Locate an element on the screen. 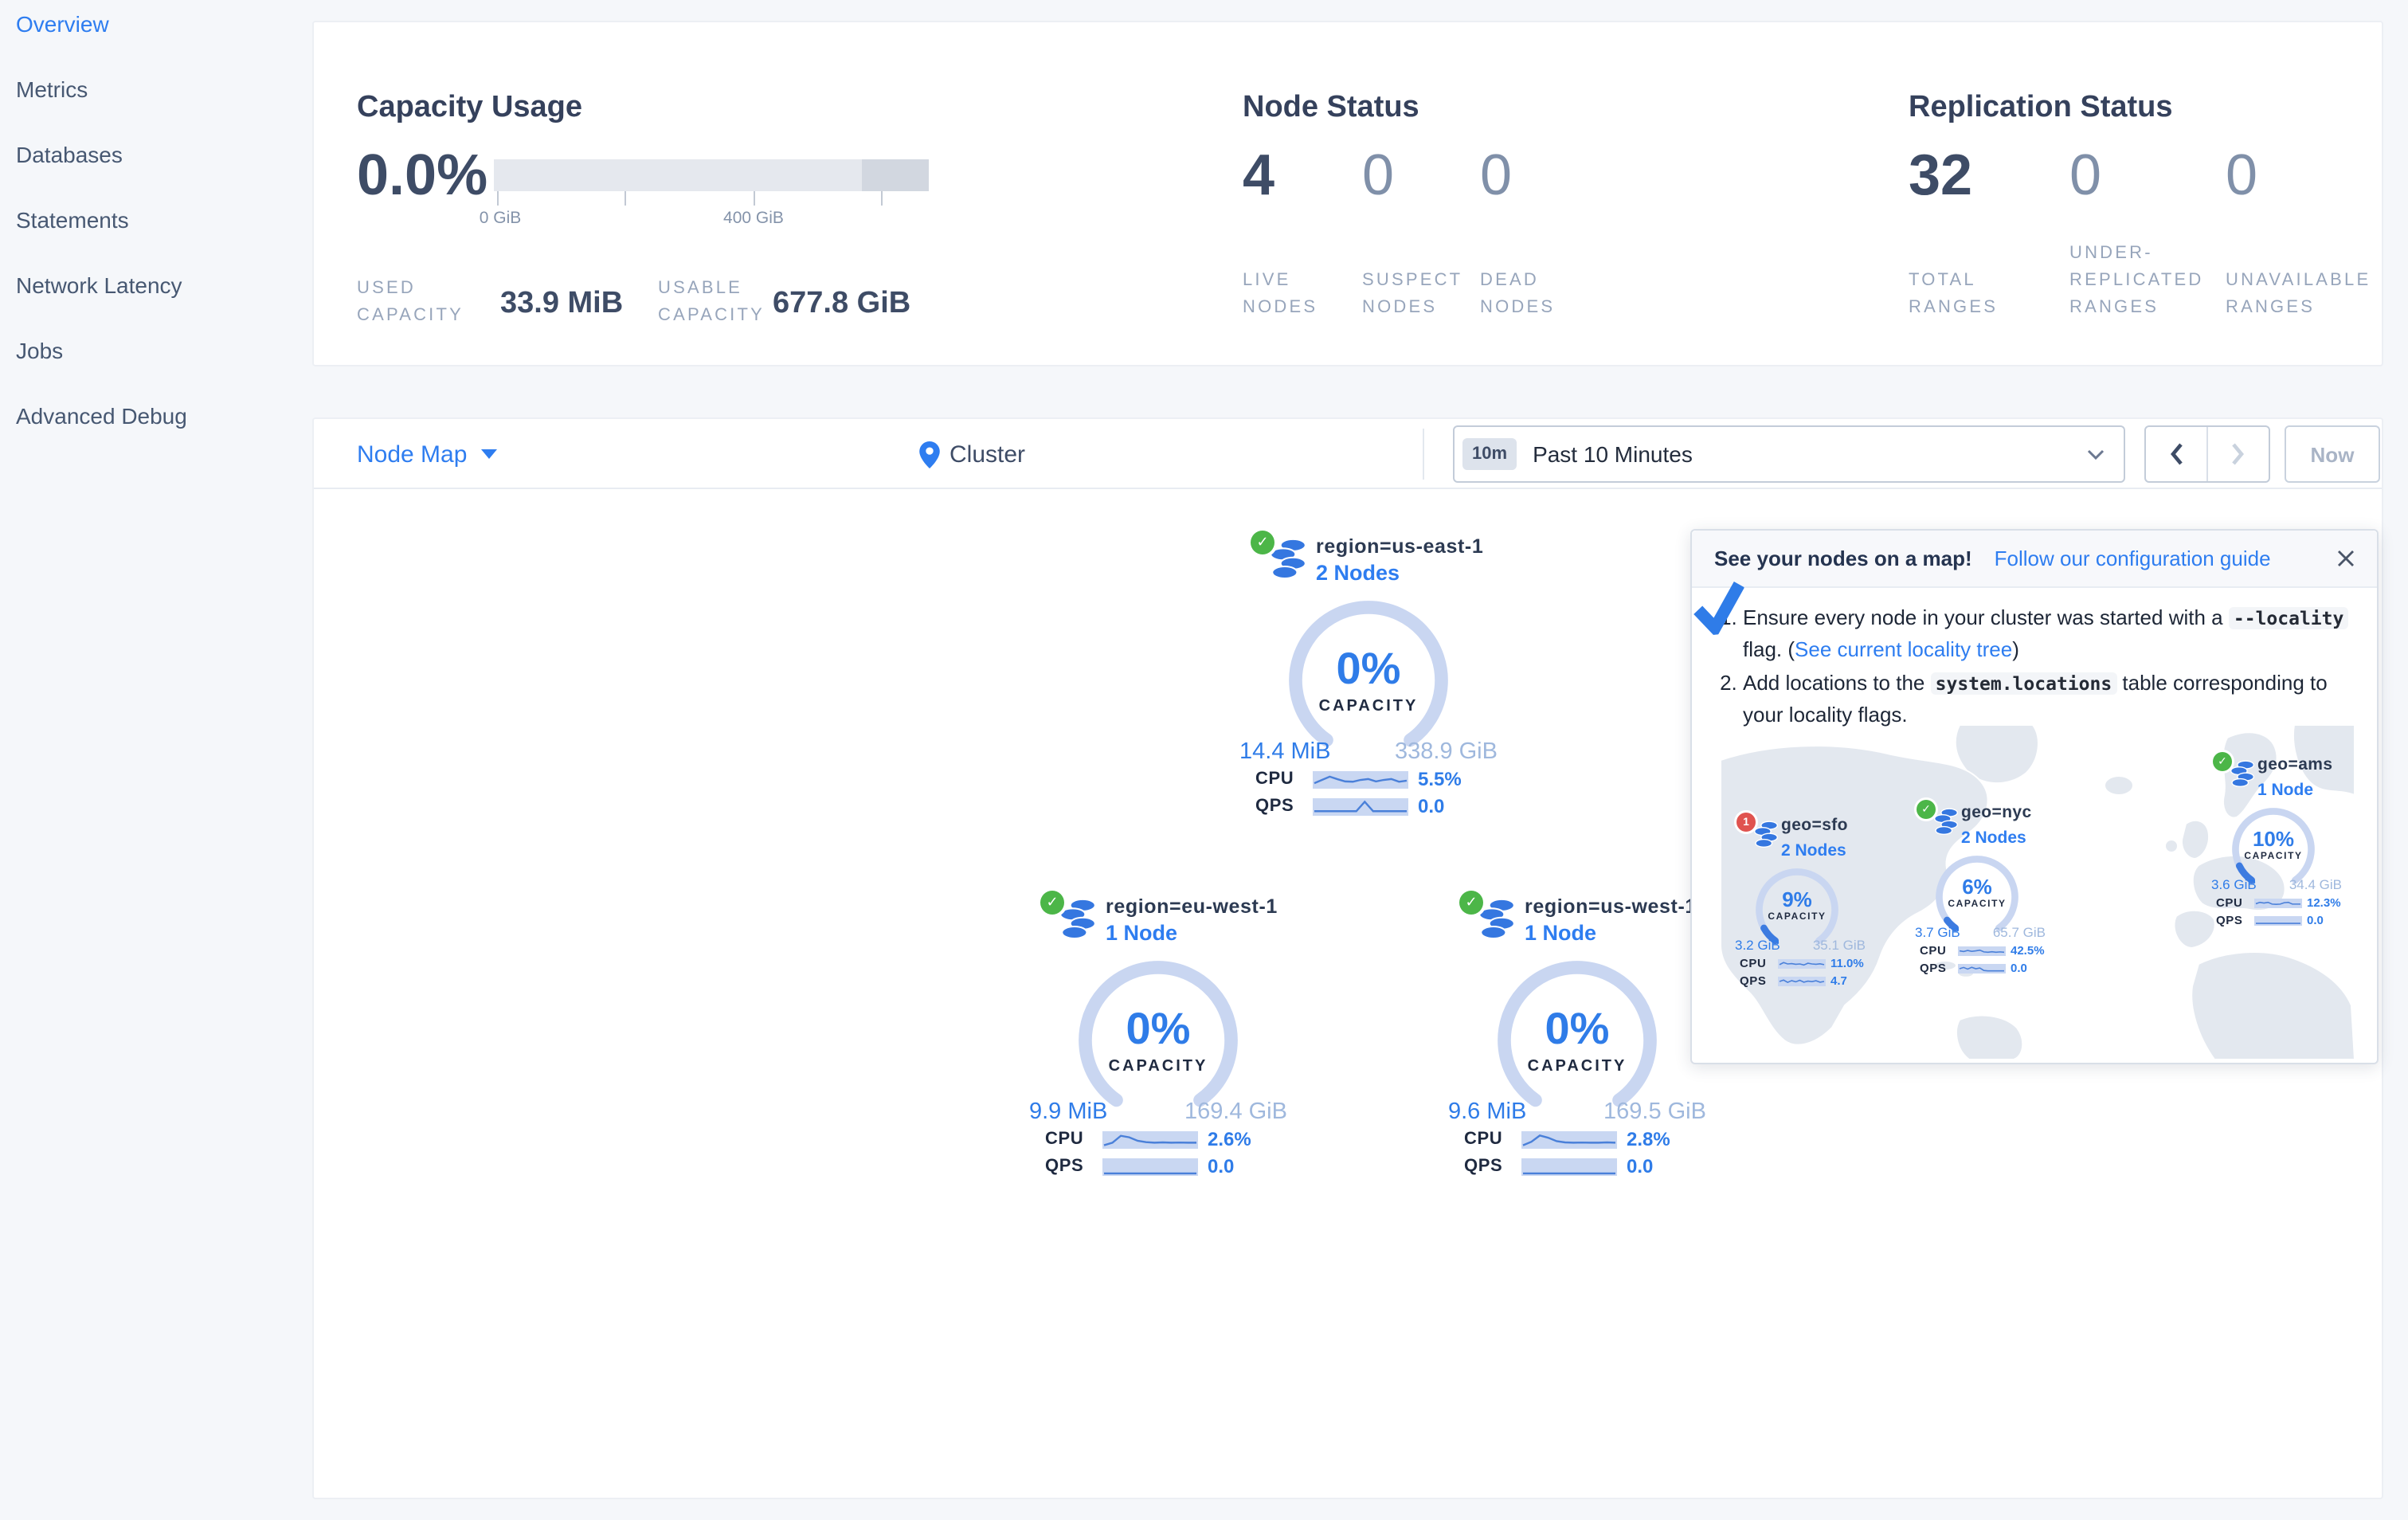  region-total-capacity: 338.9 GiB is located at coordinates (1447, 752).